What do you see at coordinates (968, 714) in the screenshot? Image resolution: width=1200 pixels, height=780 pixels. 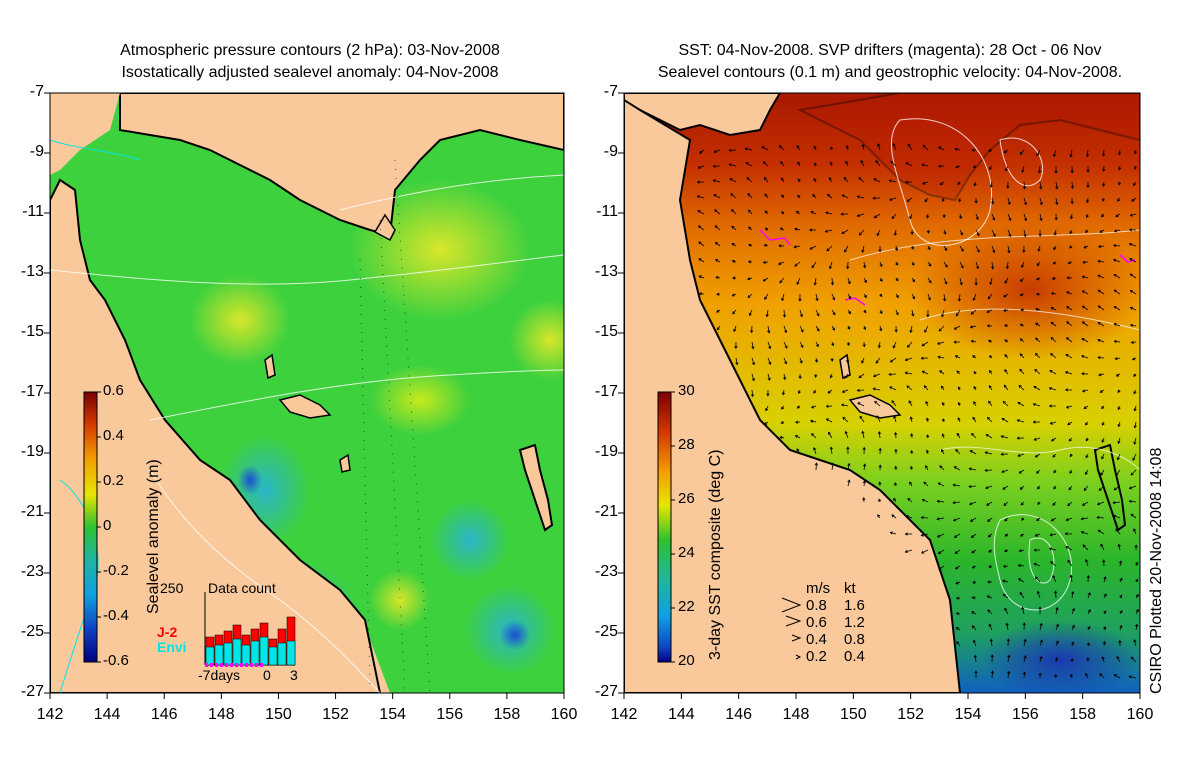 I see `right-x-tick-label-6: 154` at bounding box center [968, 714].